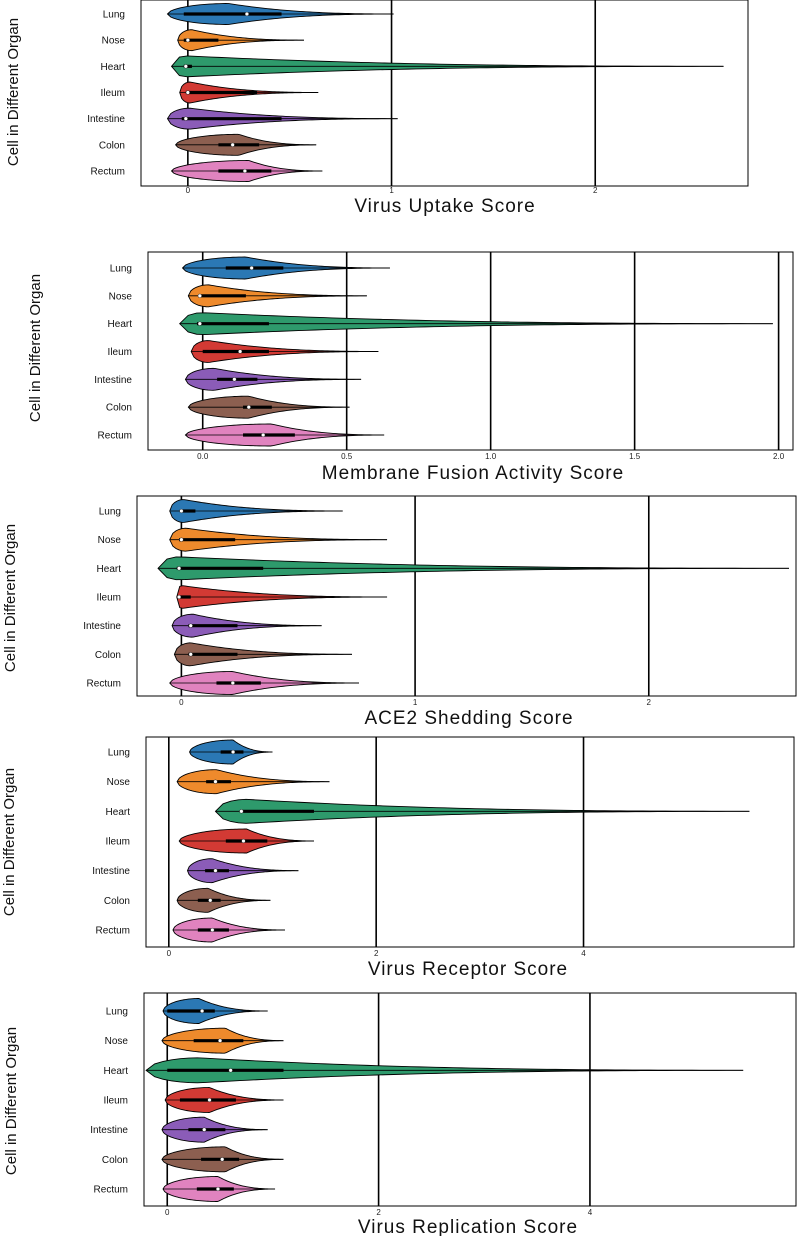  I want to click on x-tick-label: 1.5, so click(635, 456).